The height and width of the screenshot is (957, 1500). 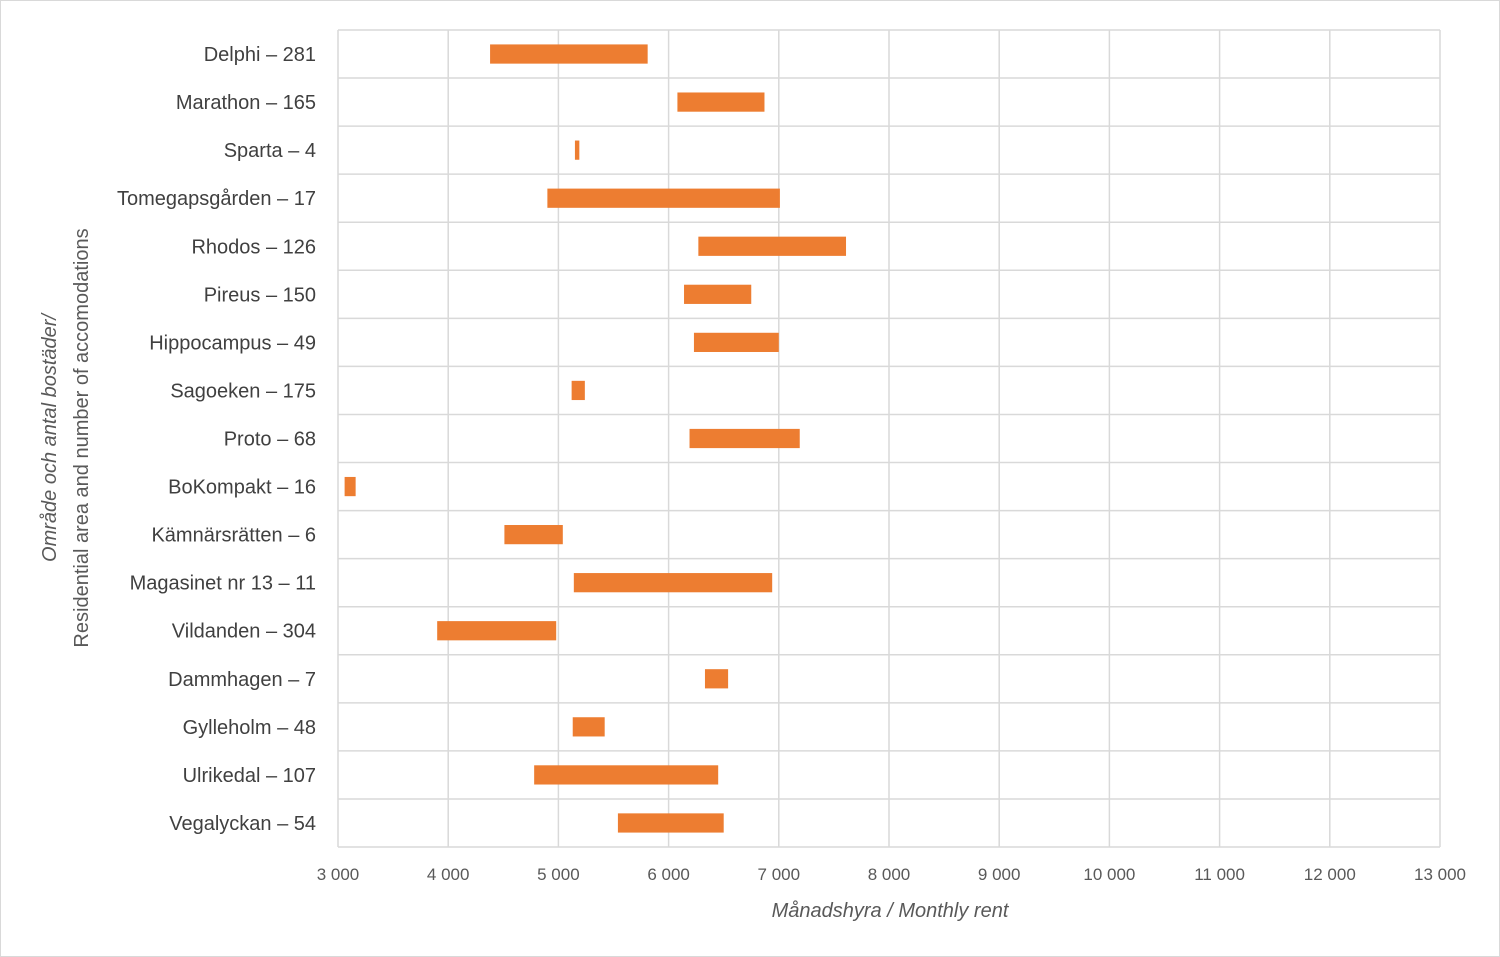 What do you see at coordinates (1440, 874) in the screenshot?
I see `x-tick-label: 13 000` at bounding box center [1440, 874].